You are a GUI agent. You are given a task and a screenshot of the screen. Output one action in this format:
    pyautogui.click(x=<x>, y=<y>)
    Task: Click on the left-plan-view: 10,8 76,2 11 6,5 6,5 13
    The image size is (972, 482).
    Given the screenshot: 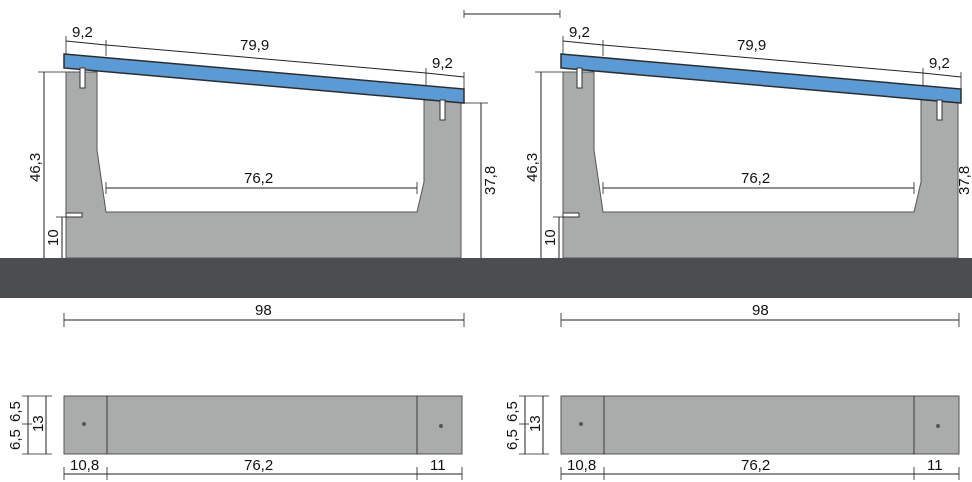 What is the action you would take?
    pyautogui.click(x=235, y=437)
    